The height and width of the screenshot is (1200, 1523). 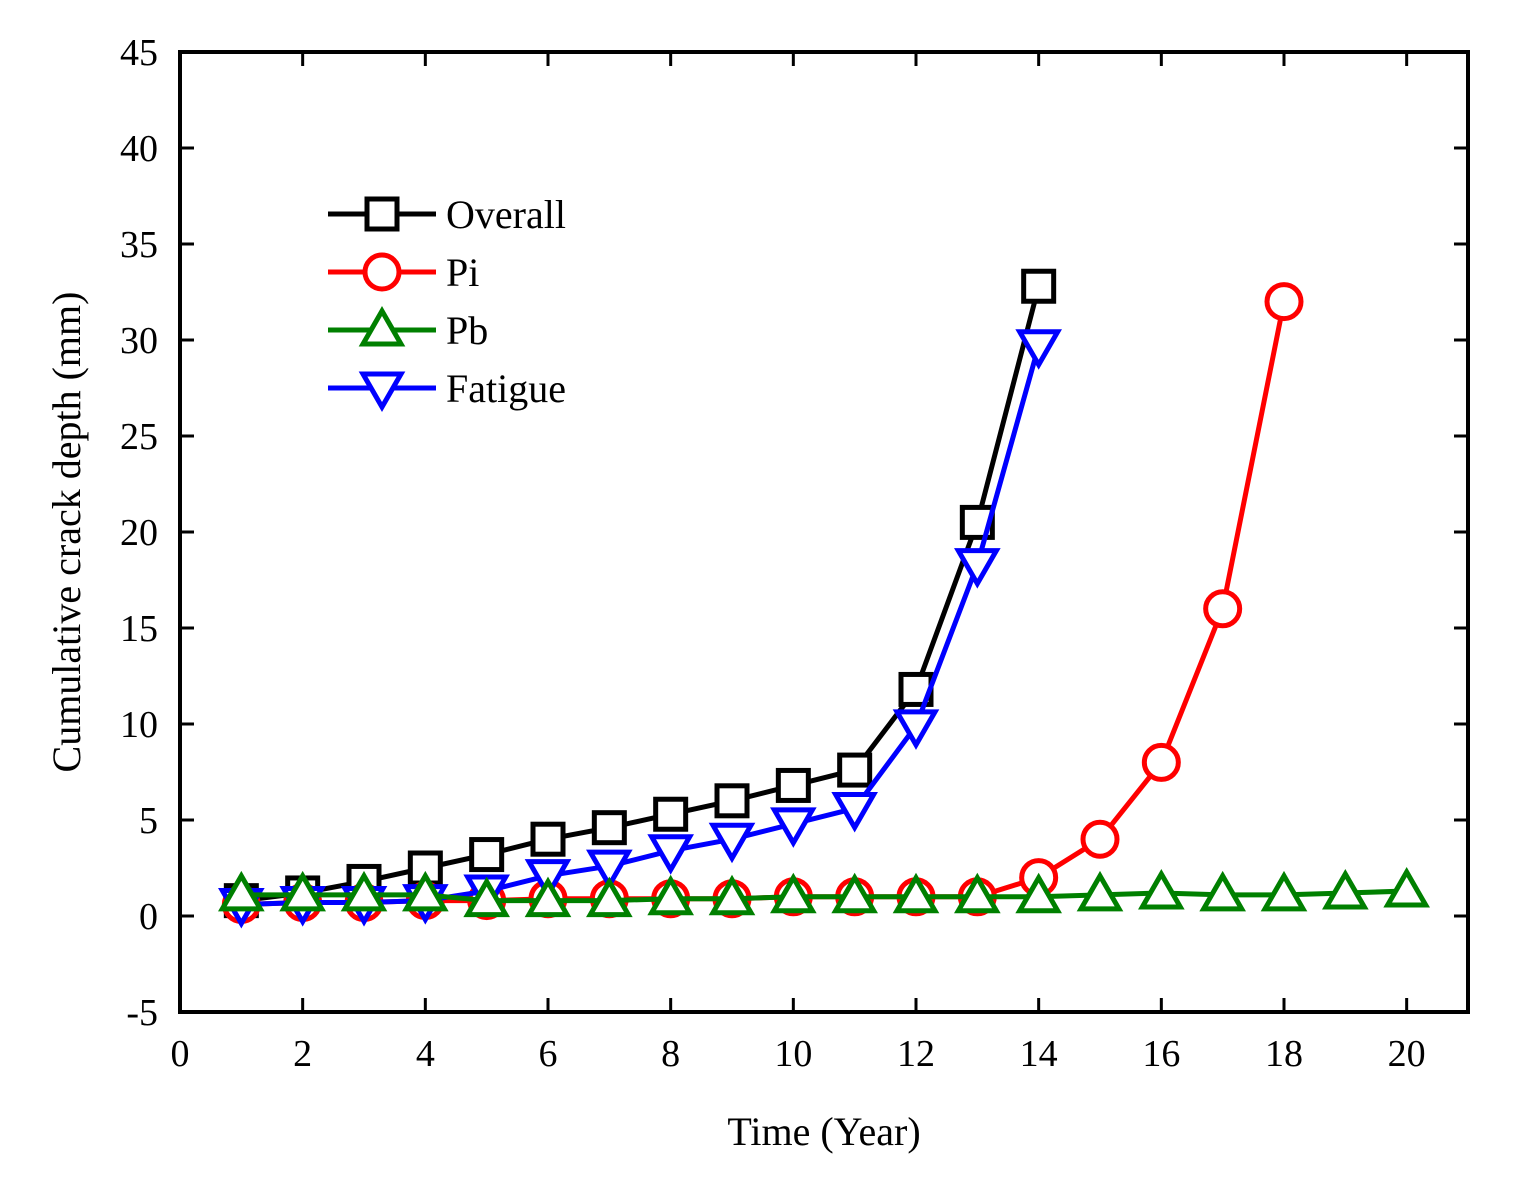 I want to click on x-tick-label: 16, so click(x=1161, y=1054).